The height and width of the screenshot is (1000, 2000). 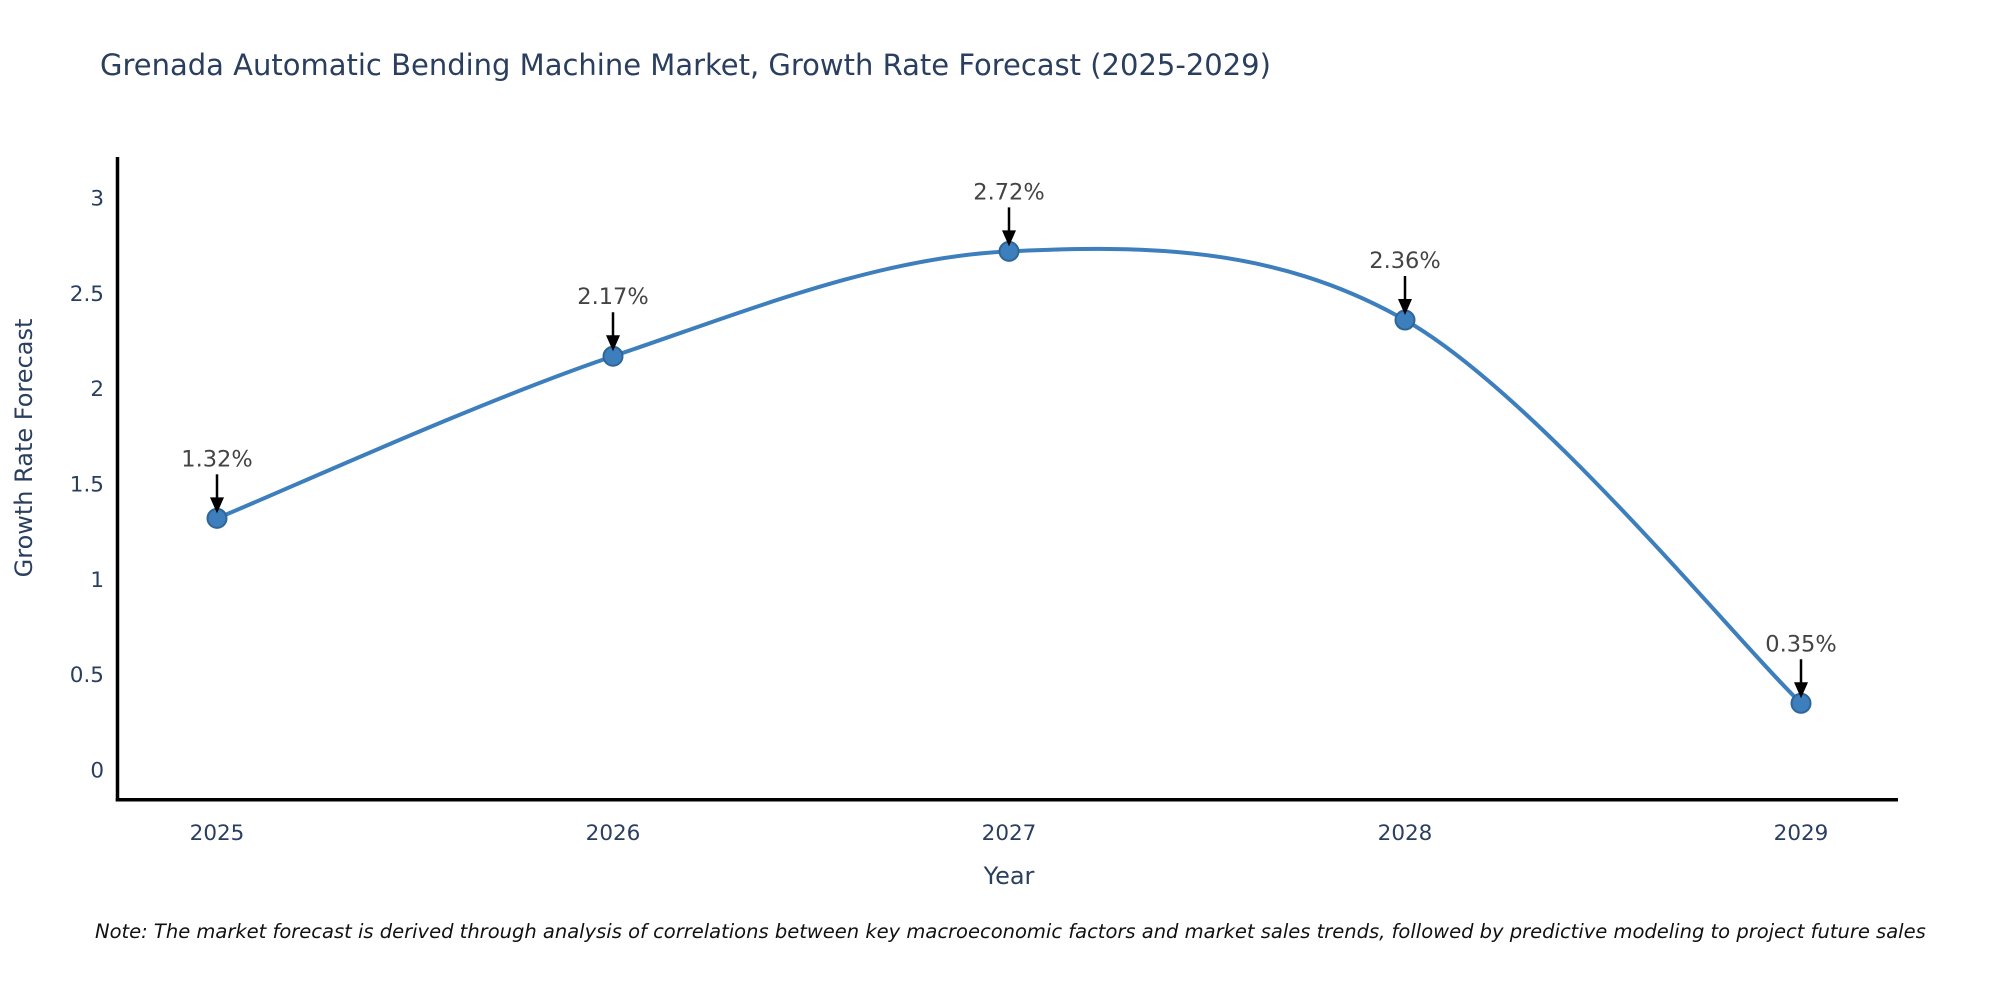 I want to click on data-point-label: 1.32%, so click(x=216, y=459).